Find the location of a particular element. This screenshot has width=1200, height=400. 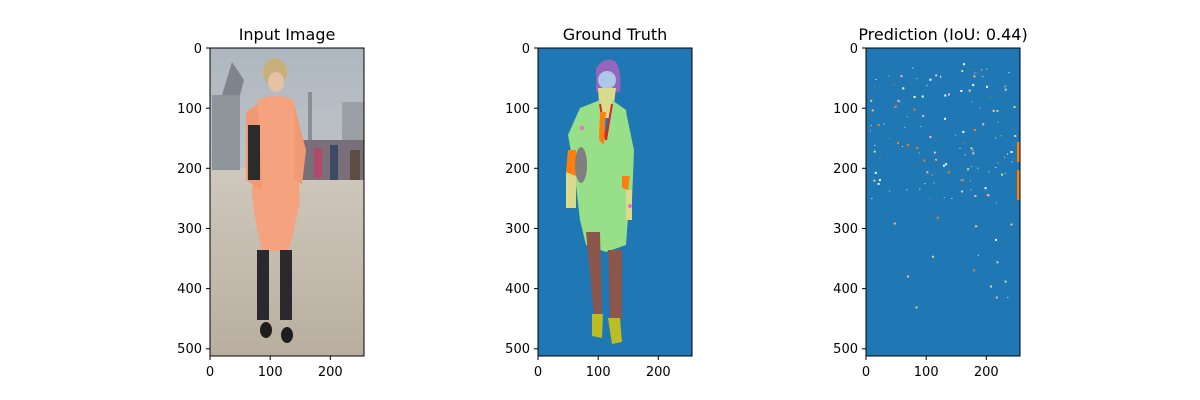

panel-title: Ground Truth is located at coordinates (615, 34).